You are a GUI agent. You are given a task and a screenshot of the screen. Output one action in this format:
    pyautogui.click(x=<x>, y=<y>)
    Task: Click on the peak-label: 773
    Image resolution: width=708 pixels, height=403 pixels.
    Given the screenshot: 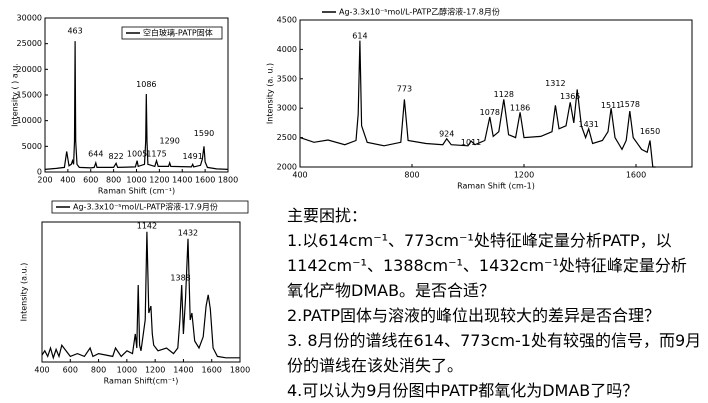 What is the action you would take?
    pyautogui.click(x=404, y=88)
    